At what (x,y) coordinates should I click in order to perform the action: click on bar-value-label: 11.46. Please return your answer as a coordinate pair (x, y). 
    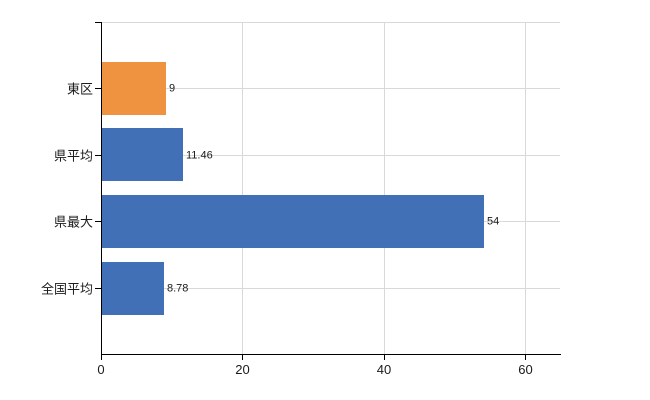
    Looking at the image, I should click on (199, 155).